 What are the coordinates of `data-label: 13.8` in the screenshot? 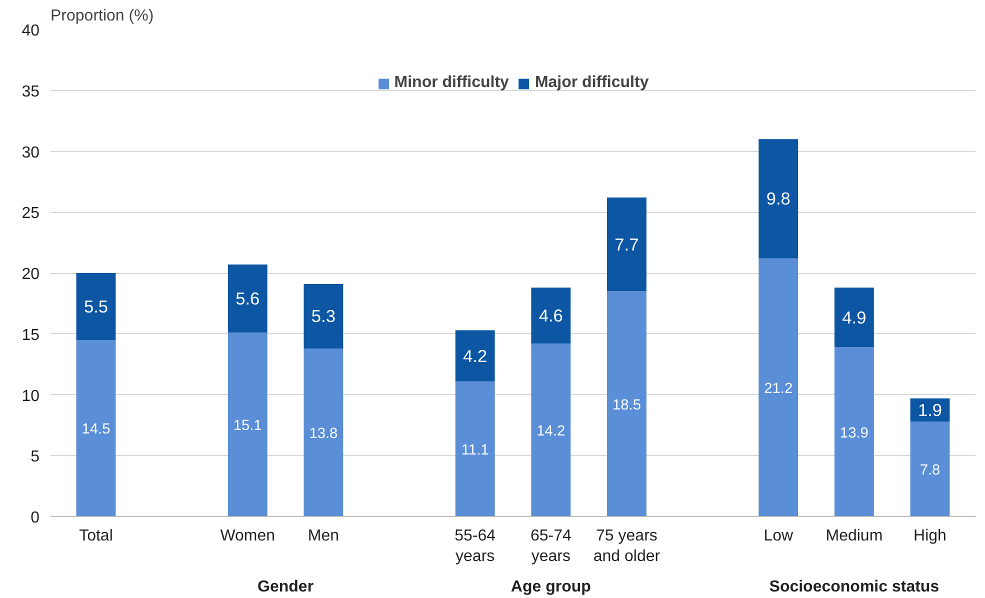 It's located at (323, 434).